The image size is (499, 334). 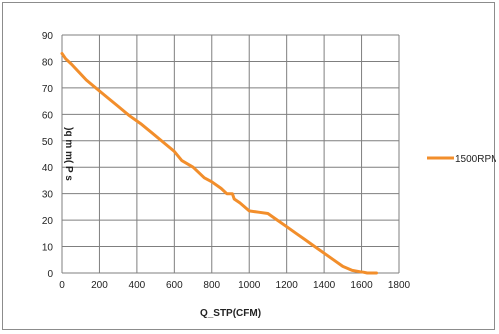 I want to click on y-tick-label: 90, so click(x=48, y=36).